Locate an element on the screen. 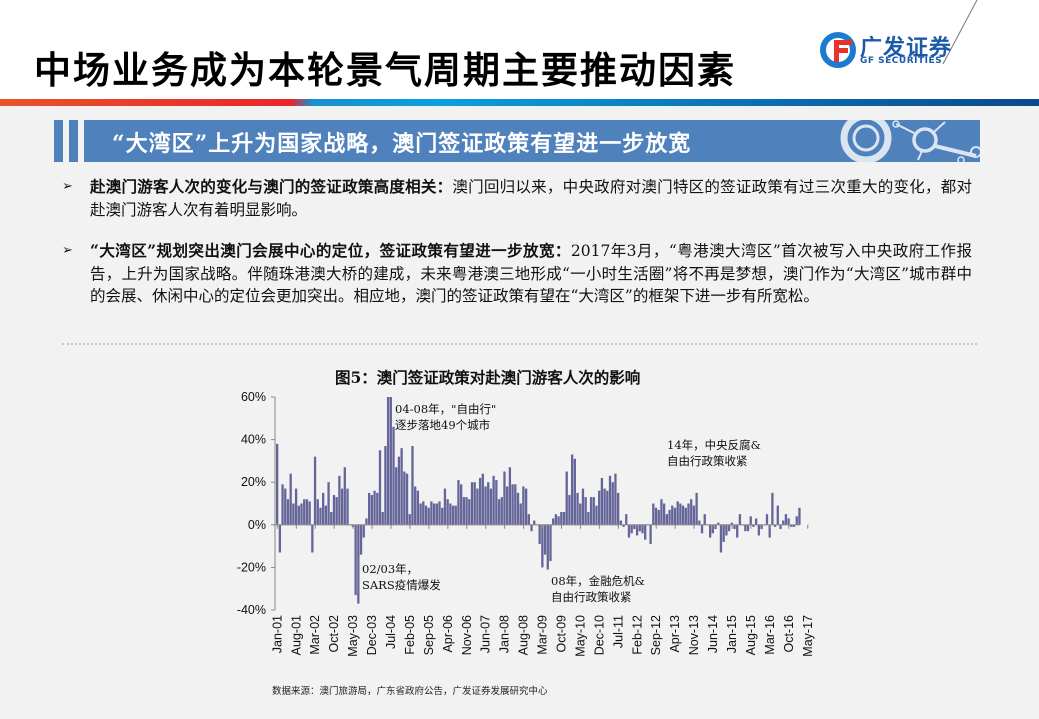  x-tick-label: Jun-14 is located at coordinates (713, 634).